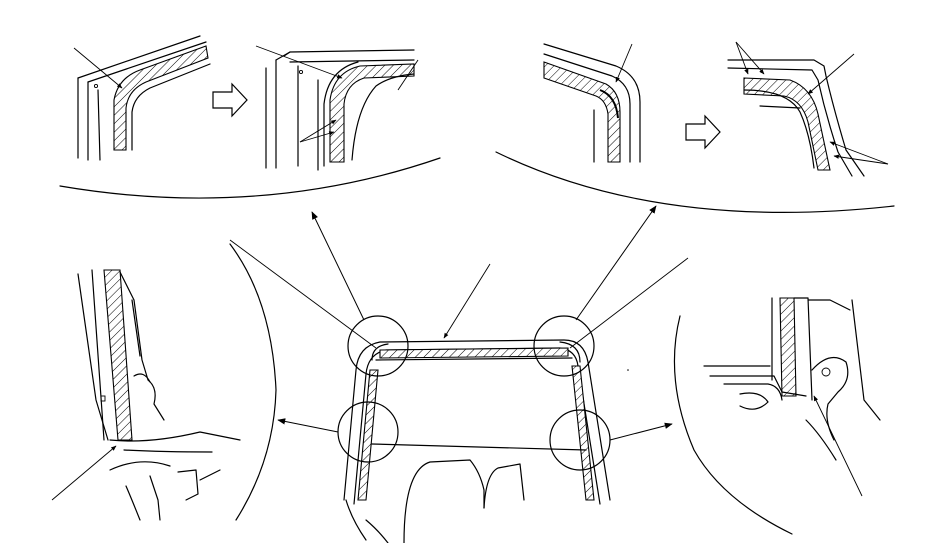  What do you see at coordinates (142, 98) in the screenshot?
I see `panel-top-left-before` at bounding box center [142, 98].